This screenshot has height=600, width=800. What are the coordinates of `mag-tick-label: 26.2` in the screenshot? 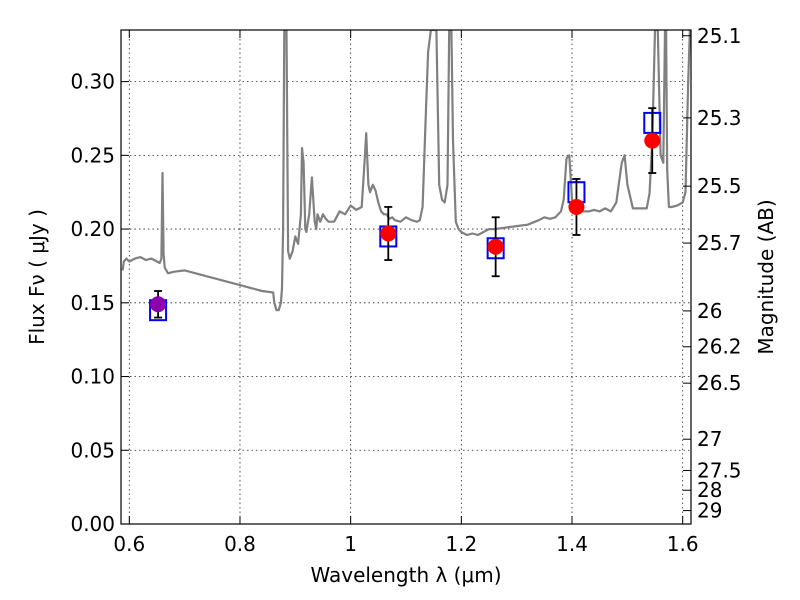 It's located at (719, 347).